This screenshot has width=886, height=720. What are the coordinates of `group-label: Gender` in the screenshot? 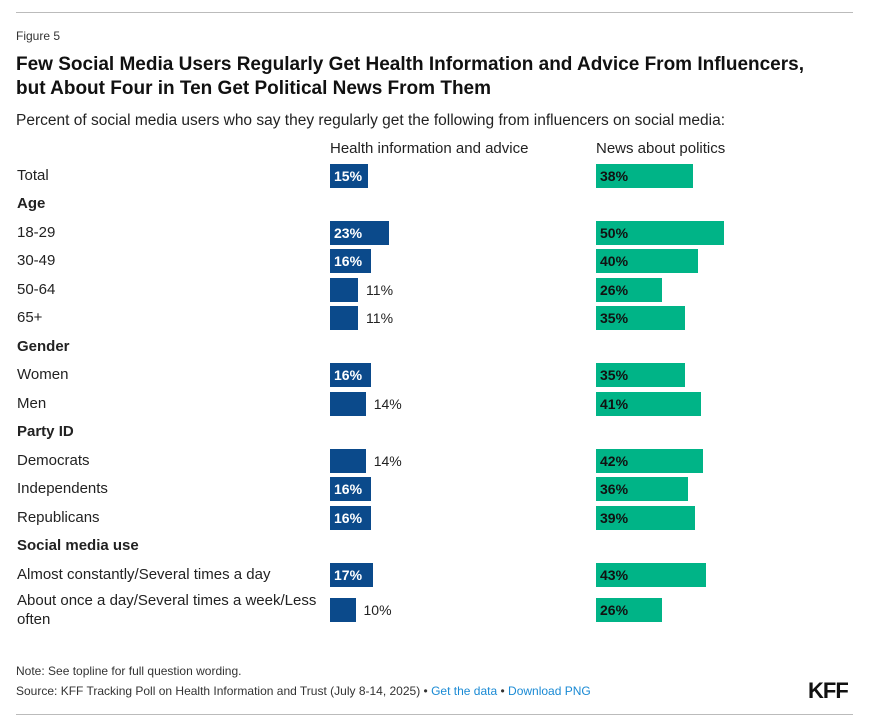 It's located at (43, 346).